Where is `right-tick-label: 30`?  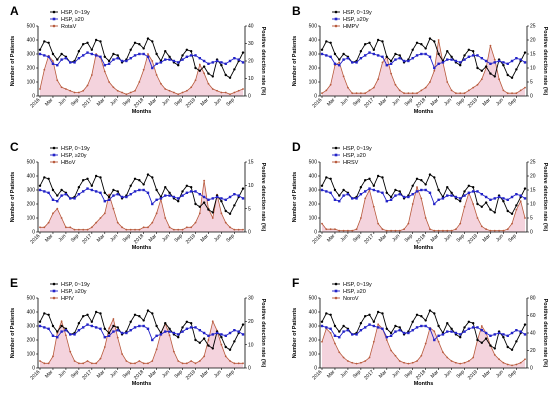
right-tick-label: 30 is located at coordinates (251, 44).